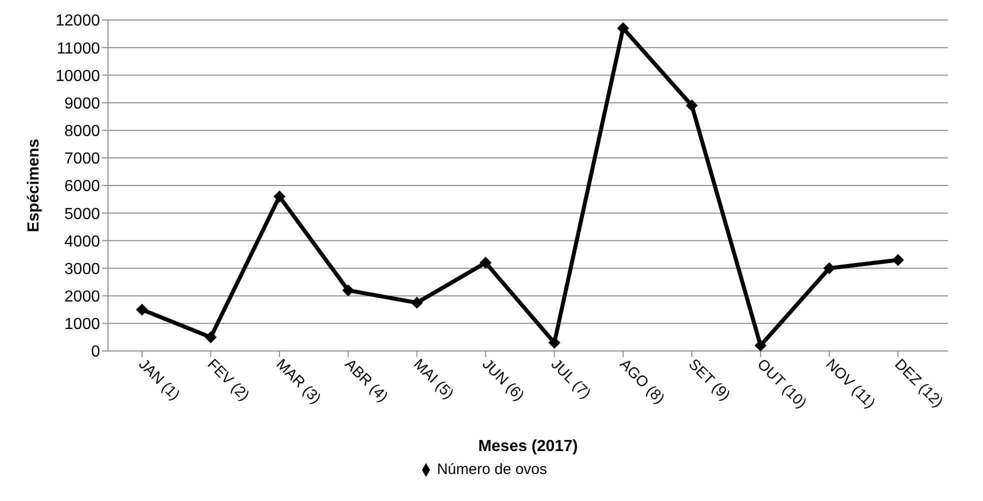  Describe the element at coordinates (78, 76) in the screenshot. I see `y-tick-label: 10000` at that location.